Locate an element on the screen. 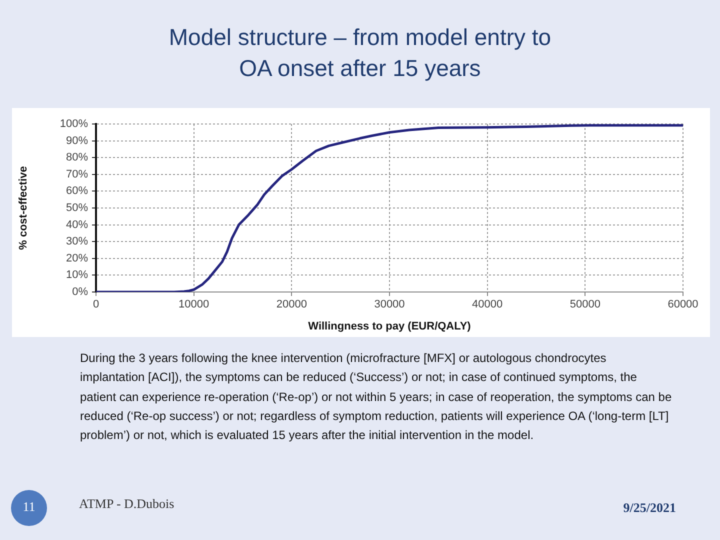  y-tick-label: 30% is located at coordinates (77, 242).